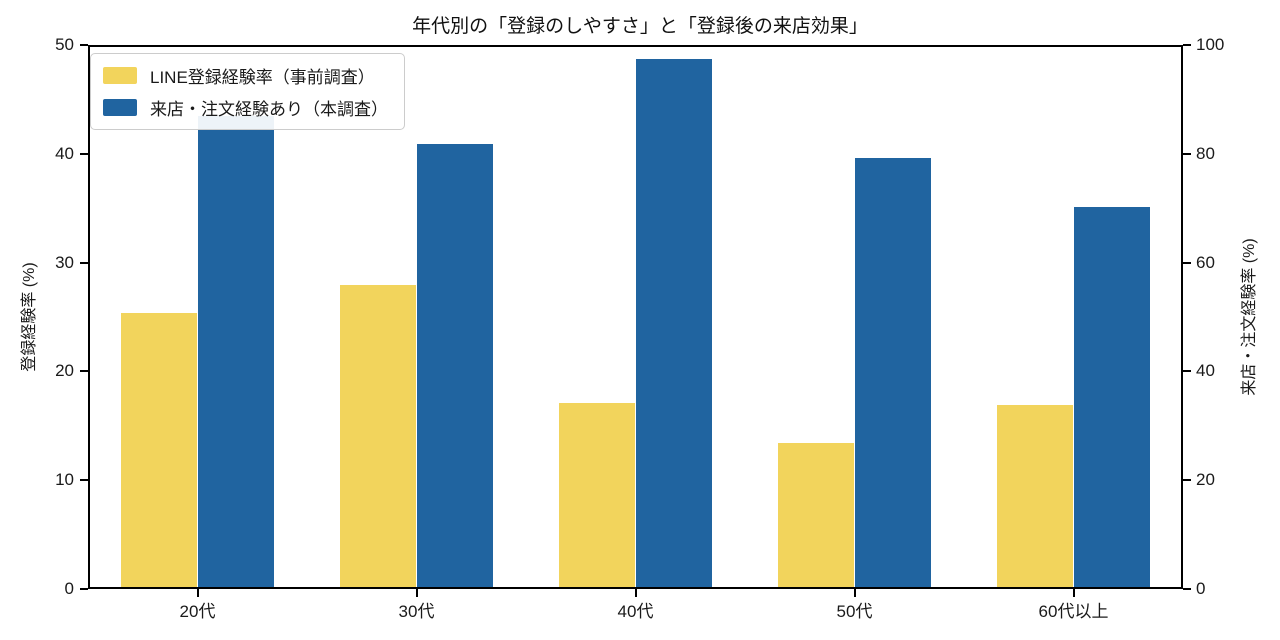 The image size is (1280, 640). I want to click on right-tick-label: 80, so click(1205, 153).